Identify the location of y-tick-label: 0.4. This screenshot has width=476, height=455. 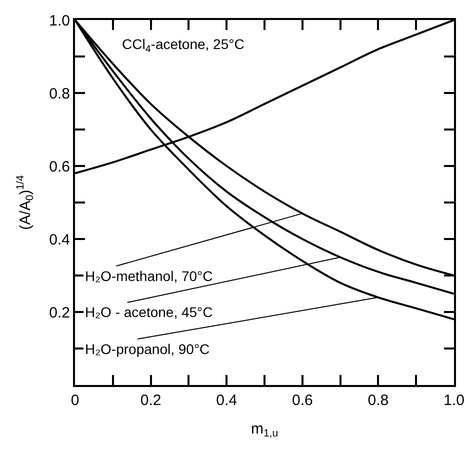
(59, 239).